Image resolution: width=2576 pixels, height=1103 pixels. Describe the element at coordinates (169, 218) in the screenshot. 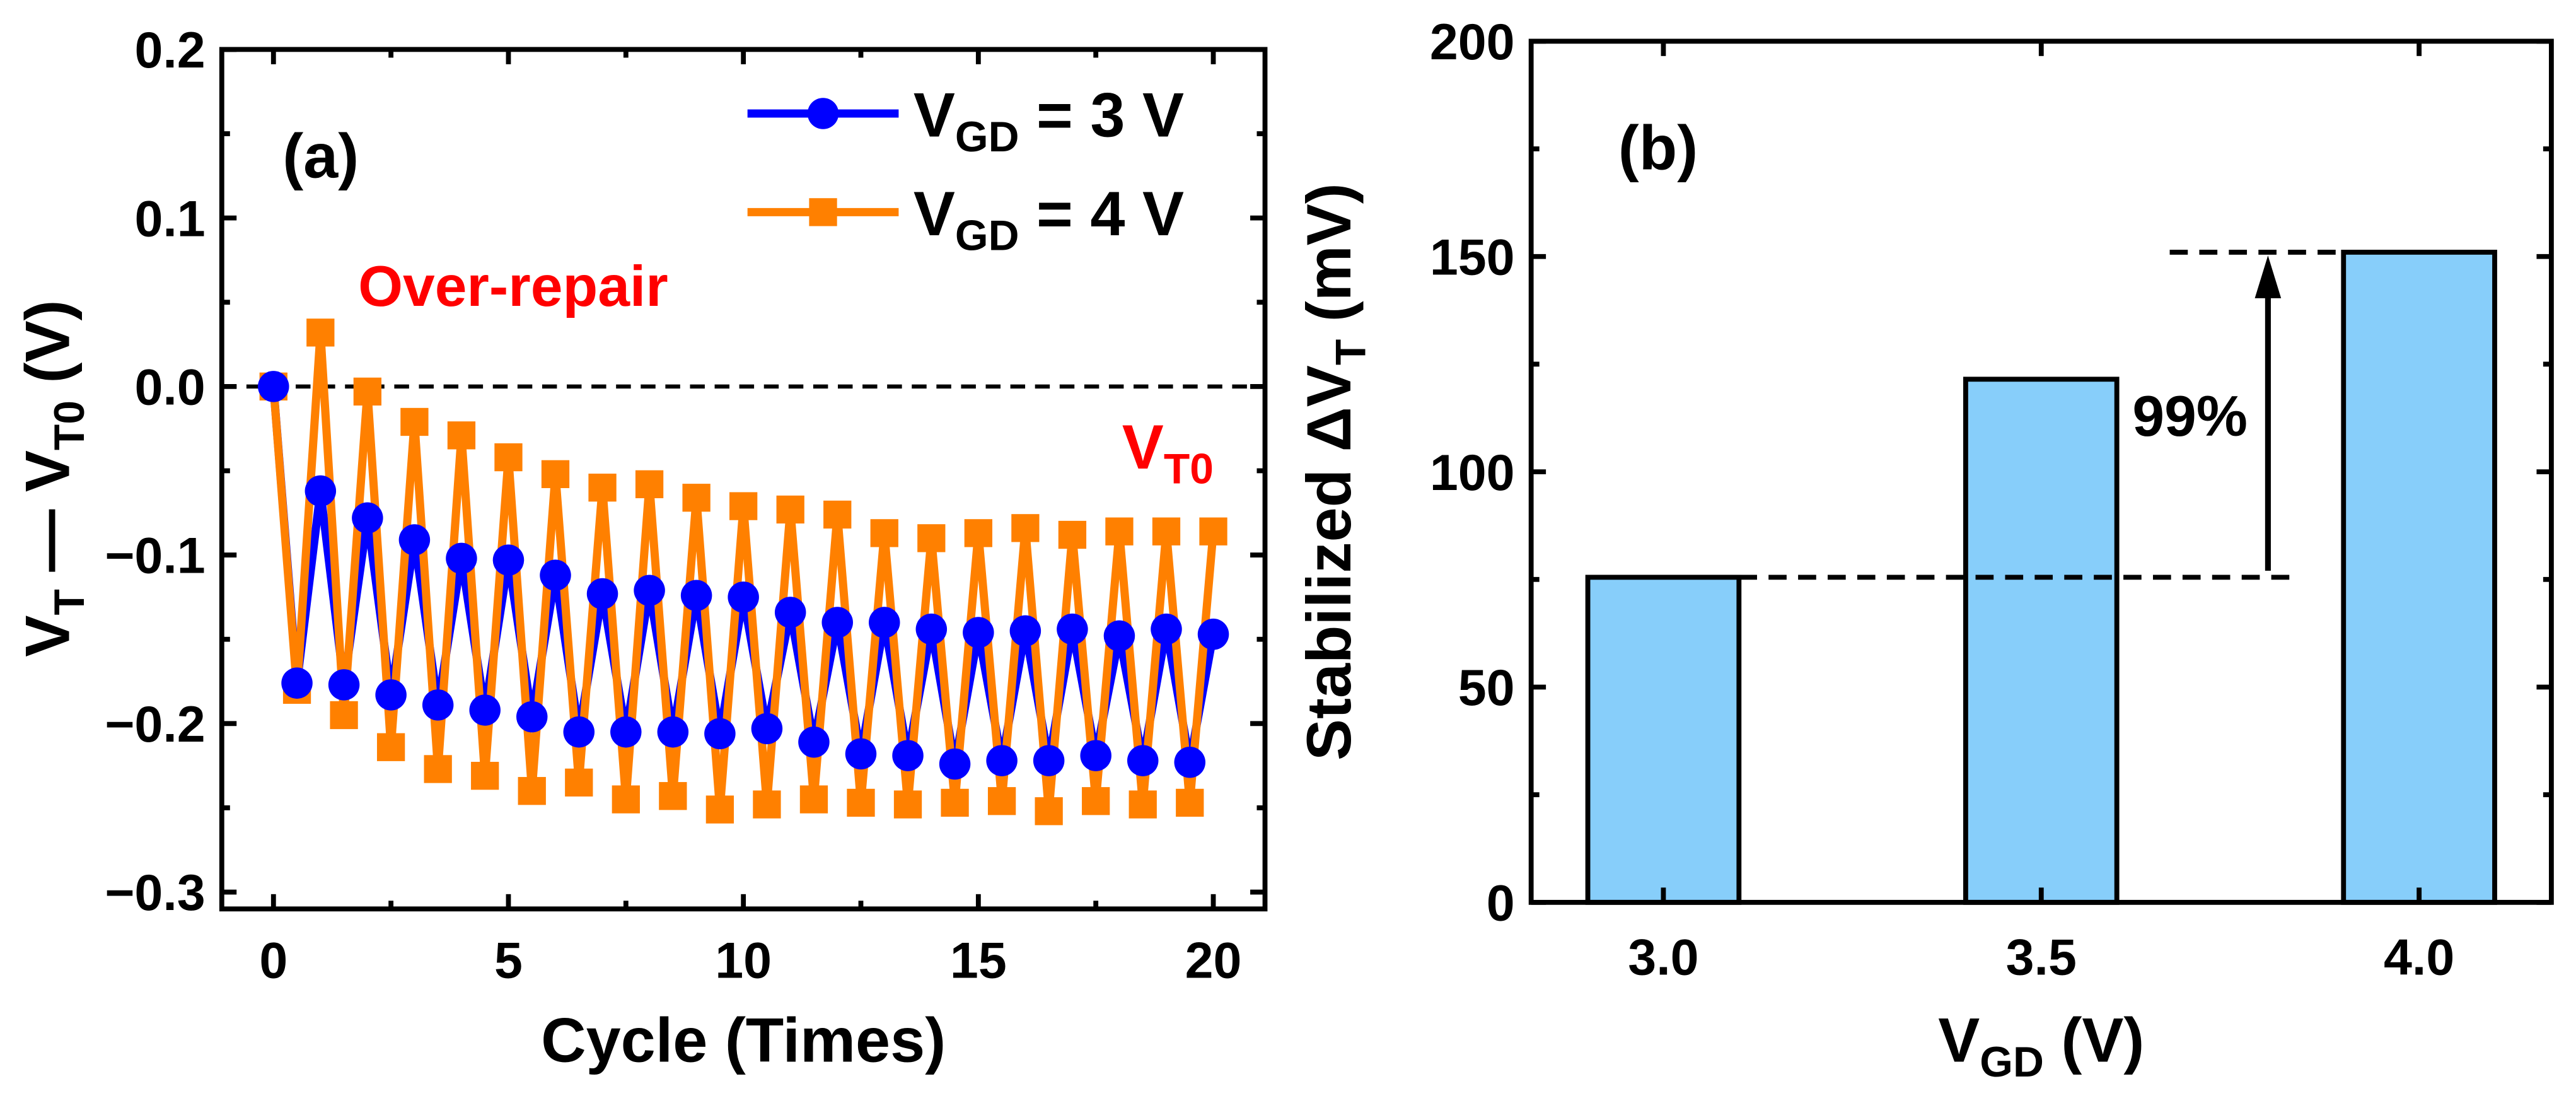

I see `y-tick-label: 0.1` at that location.